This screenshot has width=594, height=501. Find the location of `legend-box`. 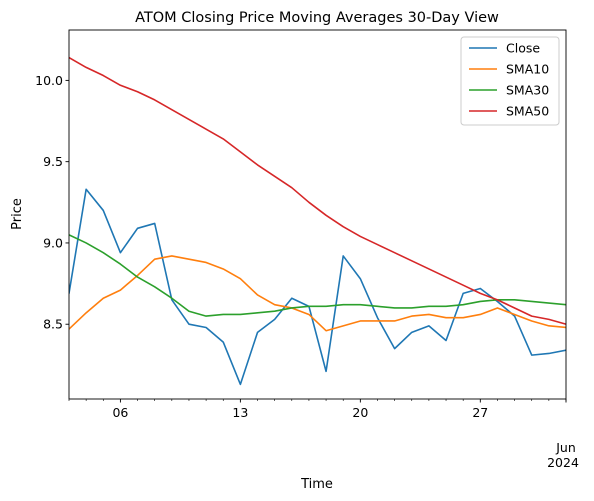

legend-box is located at coordinates (510, 81).